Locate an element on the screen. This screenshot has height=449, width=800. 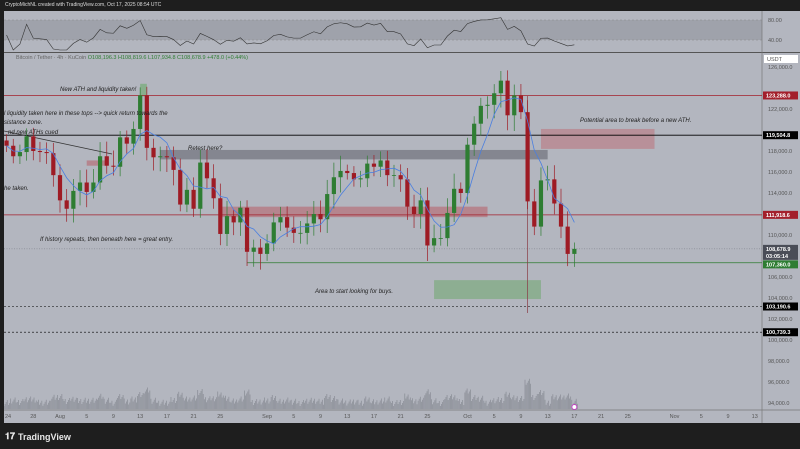
footer-bar is located at coordinates (400, 436).